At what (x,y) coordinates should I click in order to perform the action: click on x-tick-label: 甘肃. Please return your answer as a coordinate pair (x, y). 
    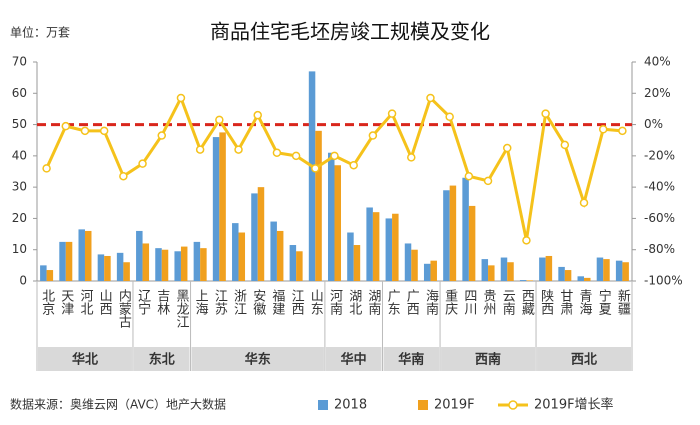
    Looking at the image, I should click on (565, 302).